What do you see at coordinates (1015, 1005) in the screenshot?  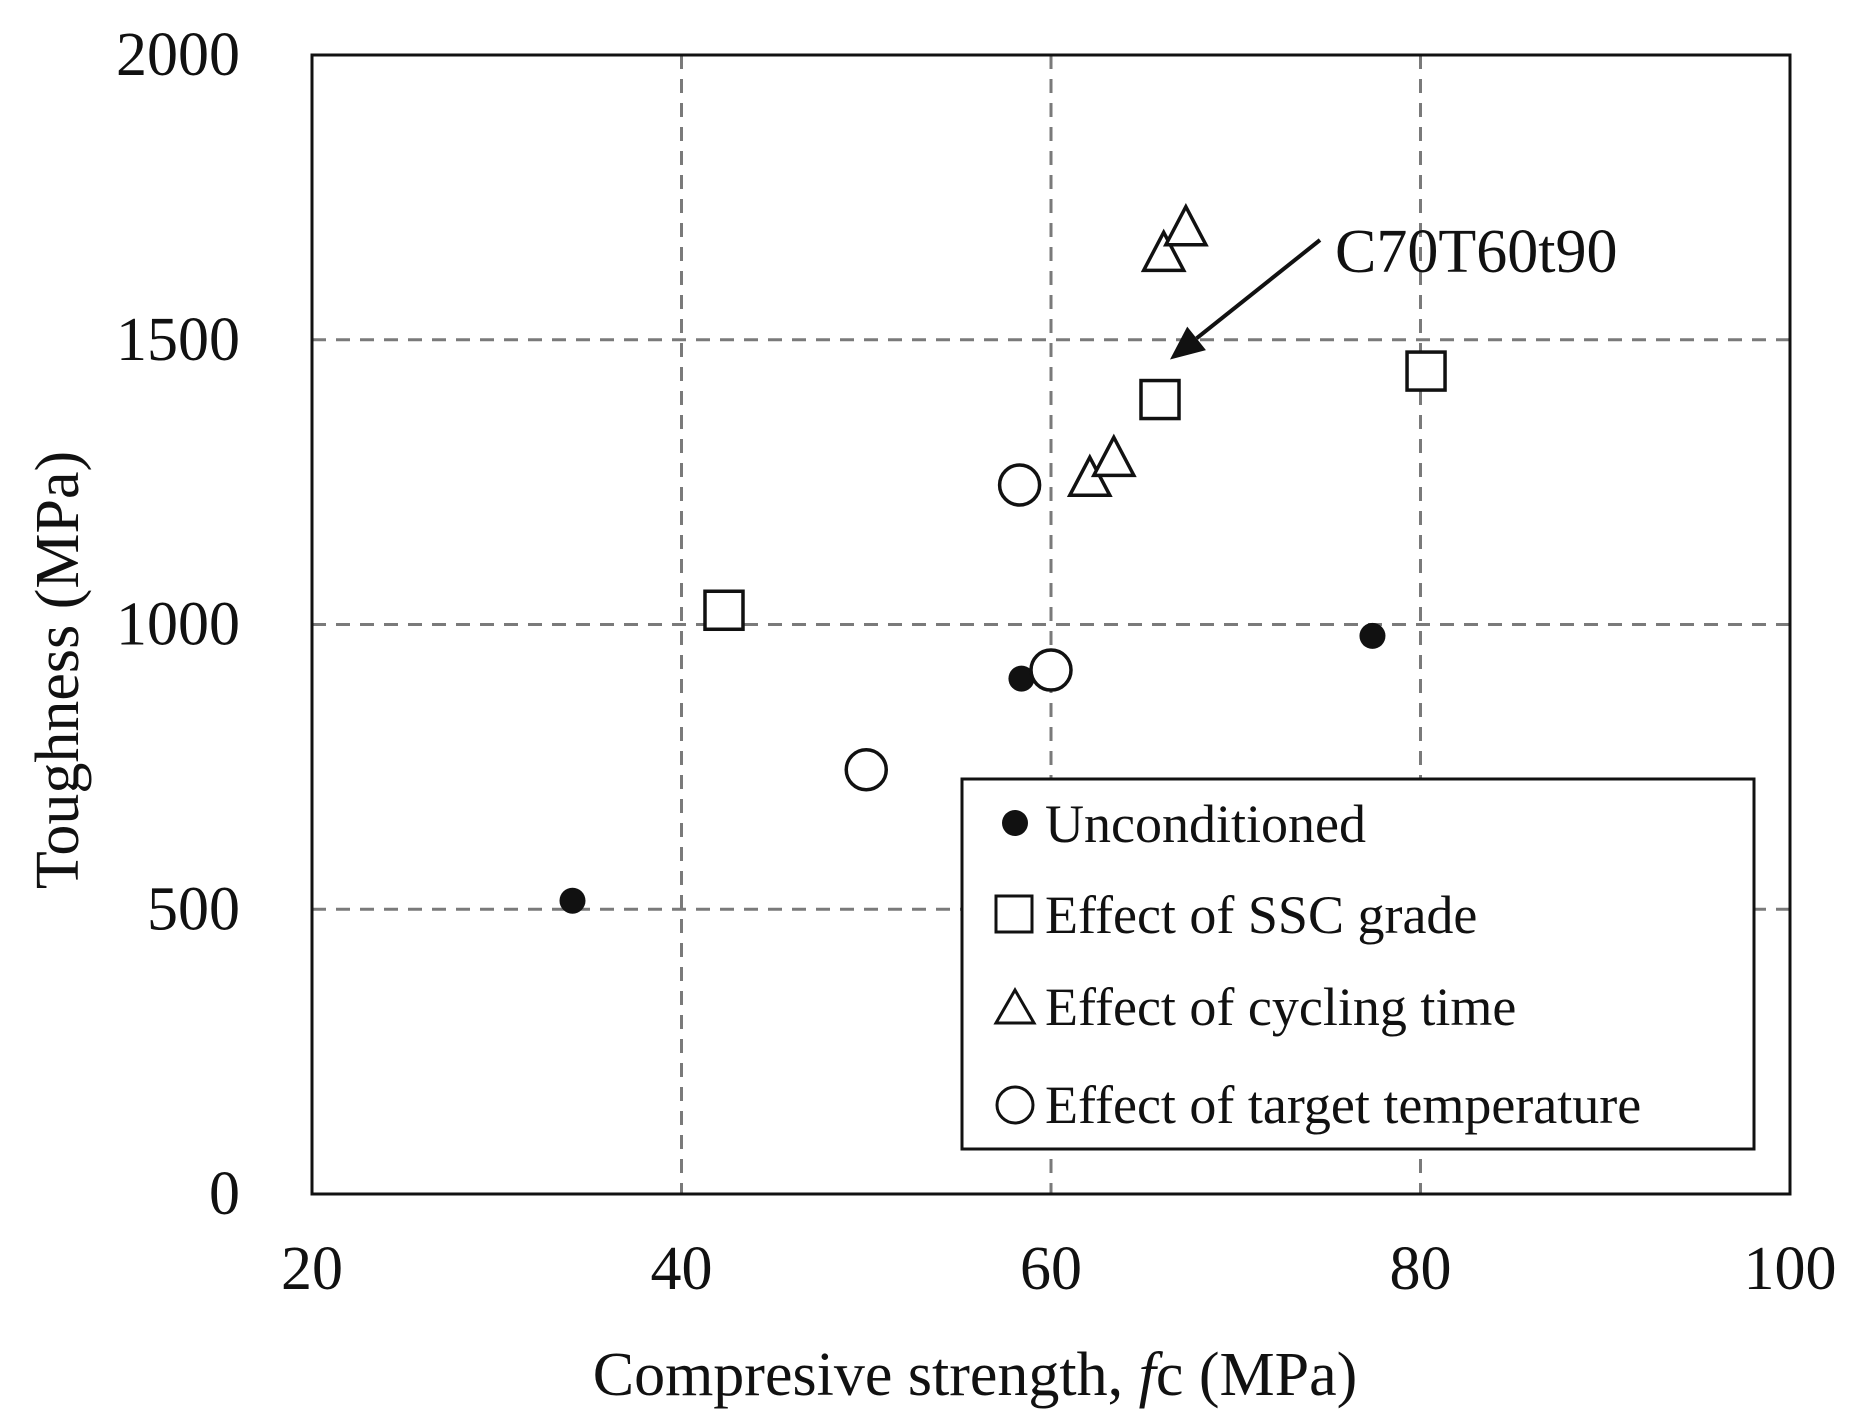 I see `legend-marker-cycling-time` at bounding box center [1015, 1005].